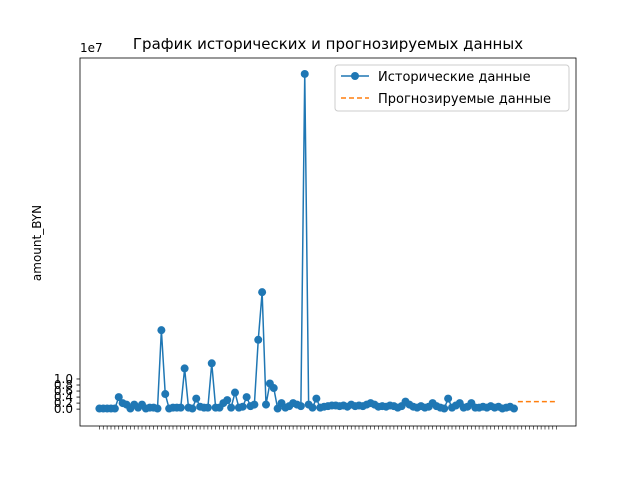  Describe the element at coordinates (63, 385) in the screenshot. I see `y-tick-label: 0.8` at that location.